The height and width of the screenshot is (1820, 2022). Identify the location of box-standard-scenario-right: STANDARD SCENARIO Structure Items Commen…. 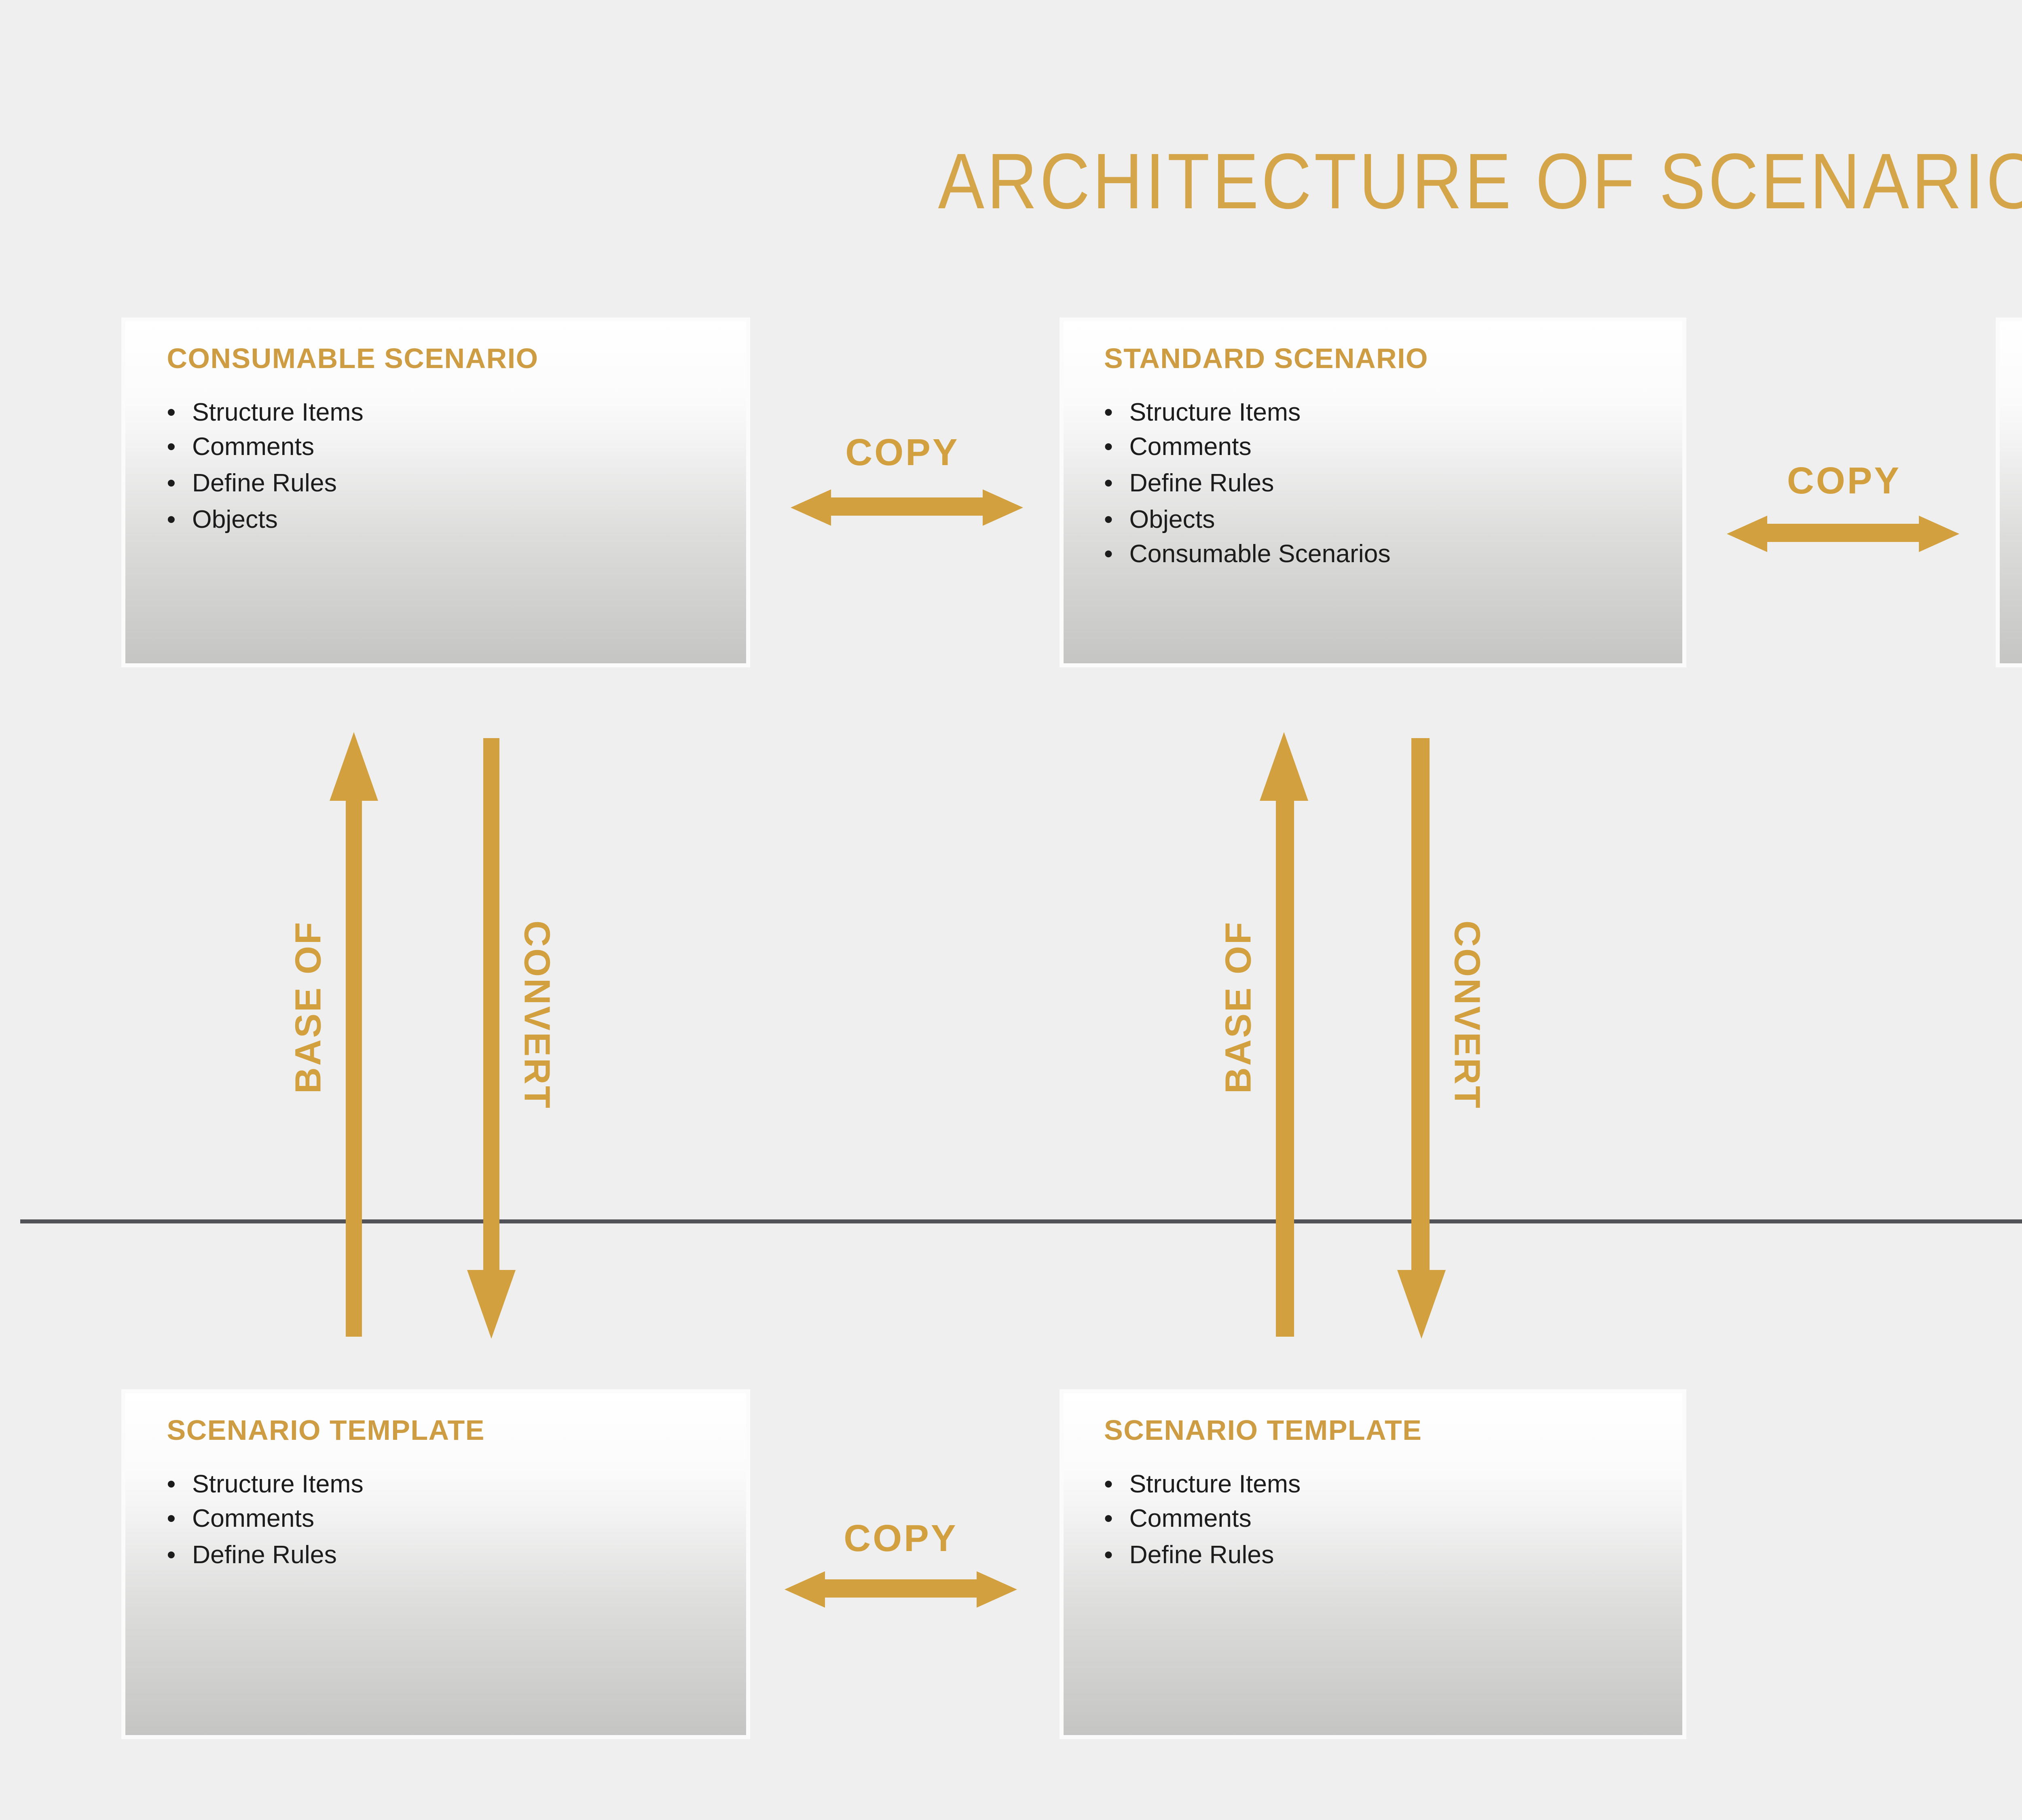
(2009, 492).